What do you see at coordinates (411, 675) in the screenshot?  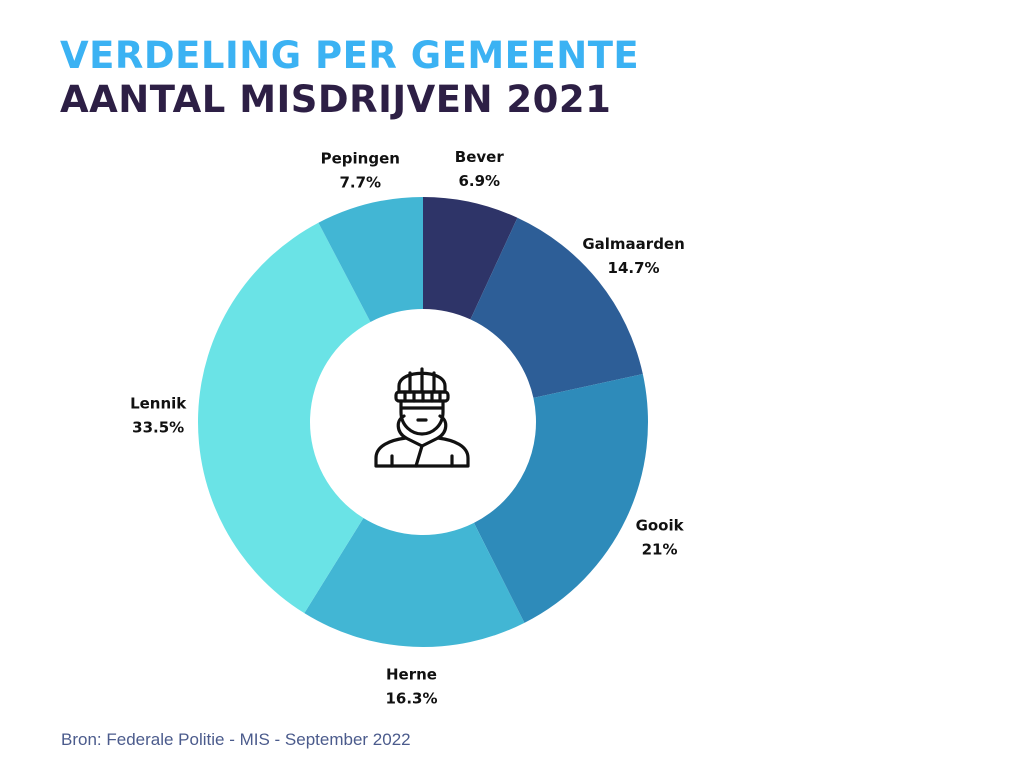 I see `slice-label-name: Herne` at bounding box center [411, 675].